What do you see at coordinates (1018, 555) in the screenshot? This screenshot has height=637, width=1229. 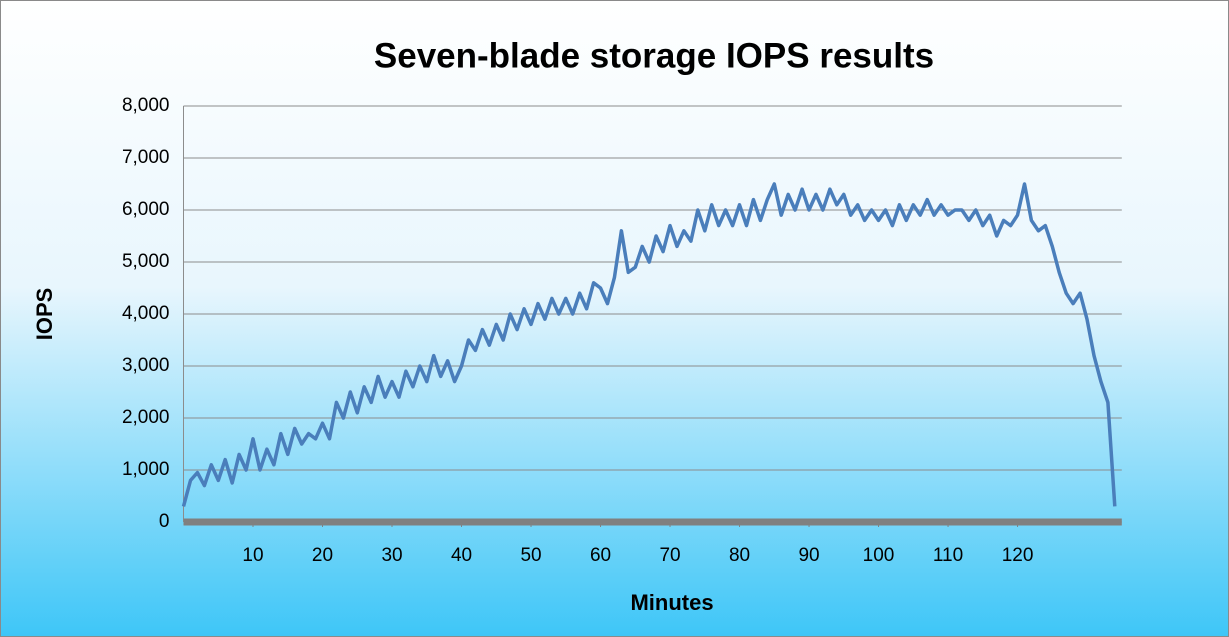 I see `x-tick-label: 120` at bounding box center [1018, 555].